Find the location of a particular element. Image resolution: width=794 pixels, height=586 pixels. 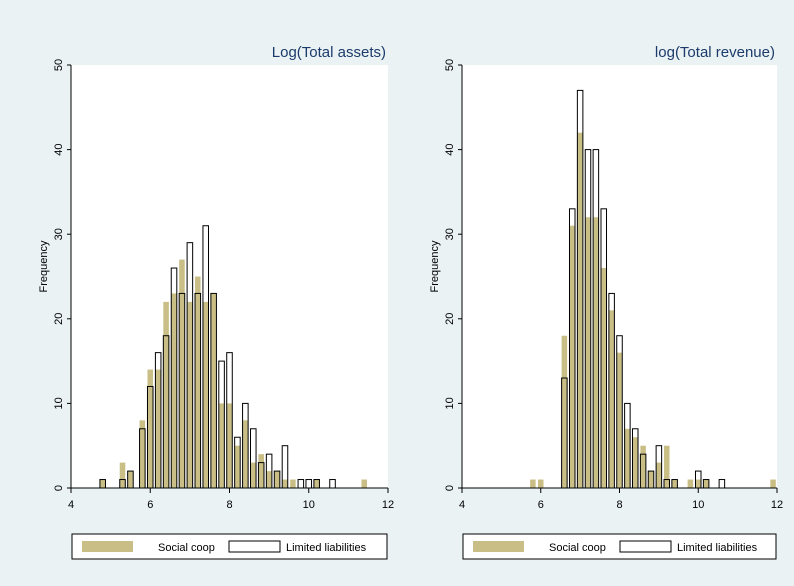

chart-title: Log(Total assets) is located at coordinates (329, 52).